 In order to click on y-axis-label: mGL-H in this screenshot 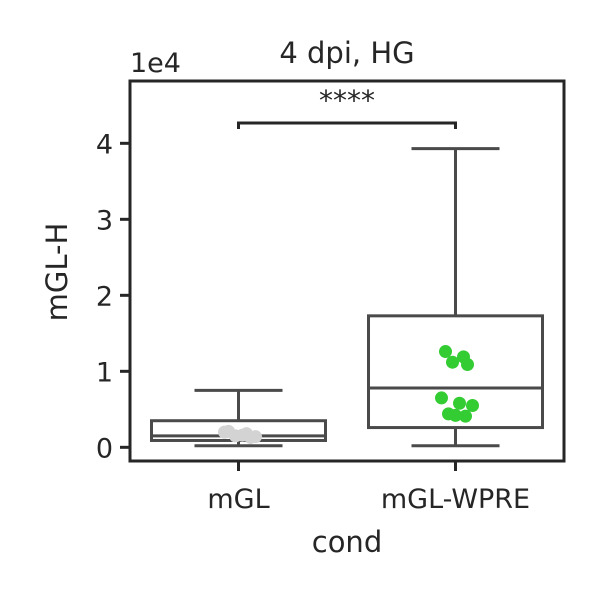, I will do `click(57, 272)`.